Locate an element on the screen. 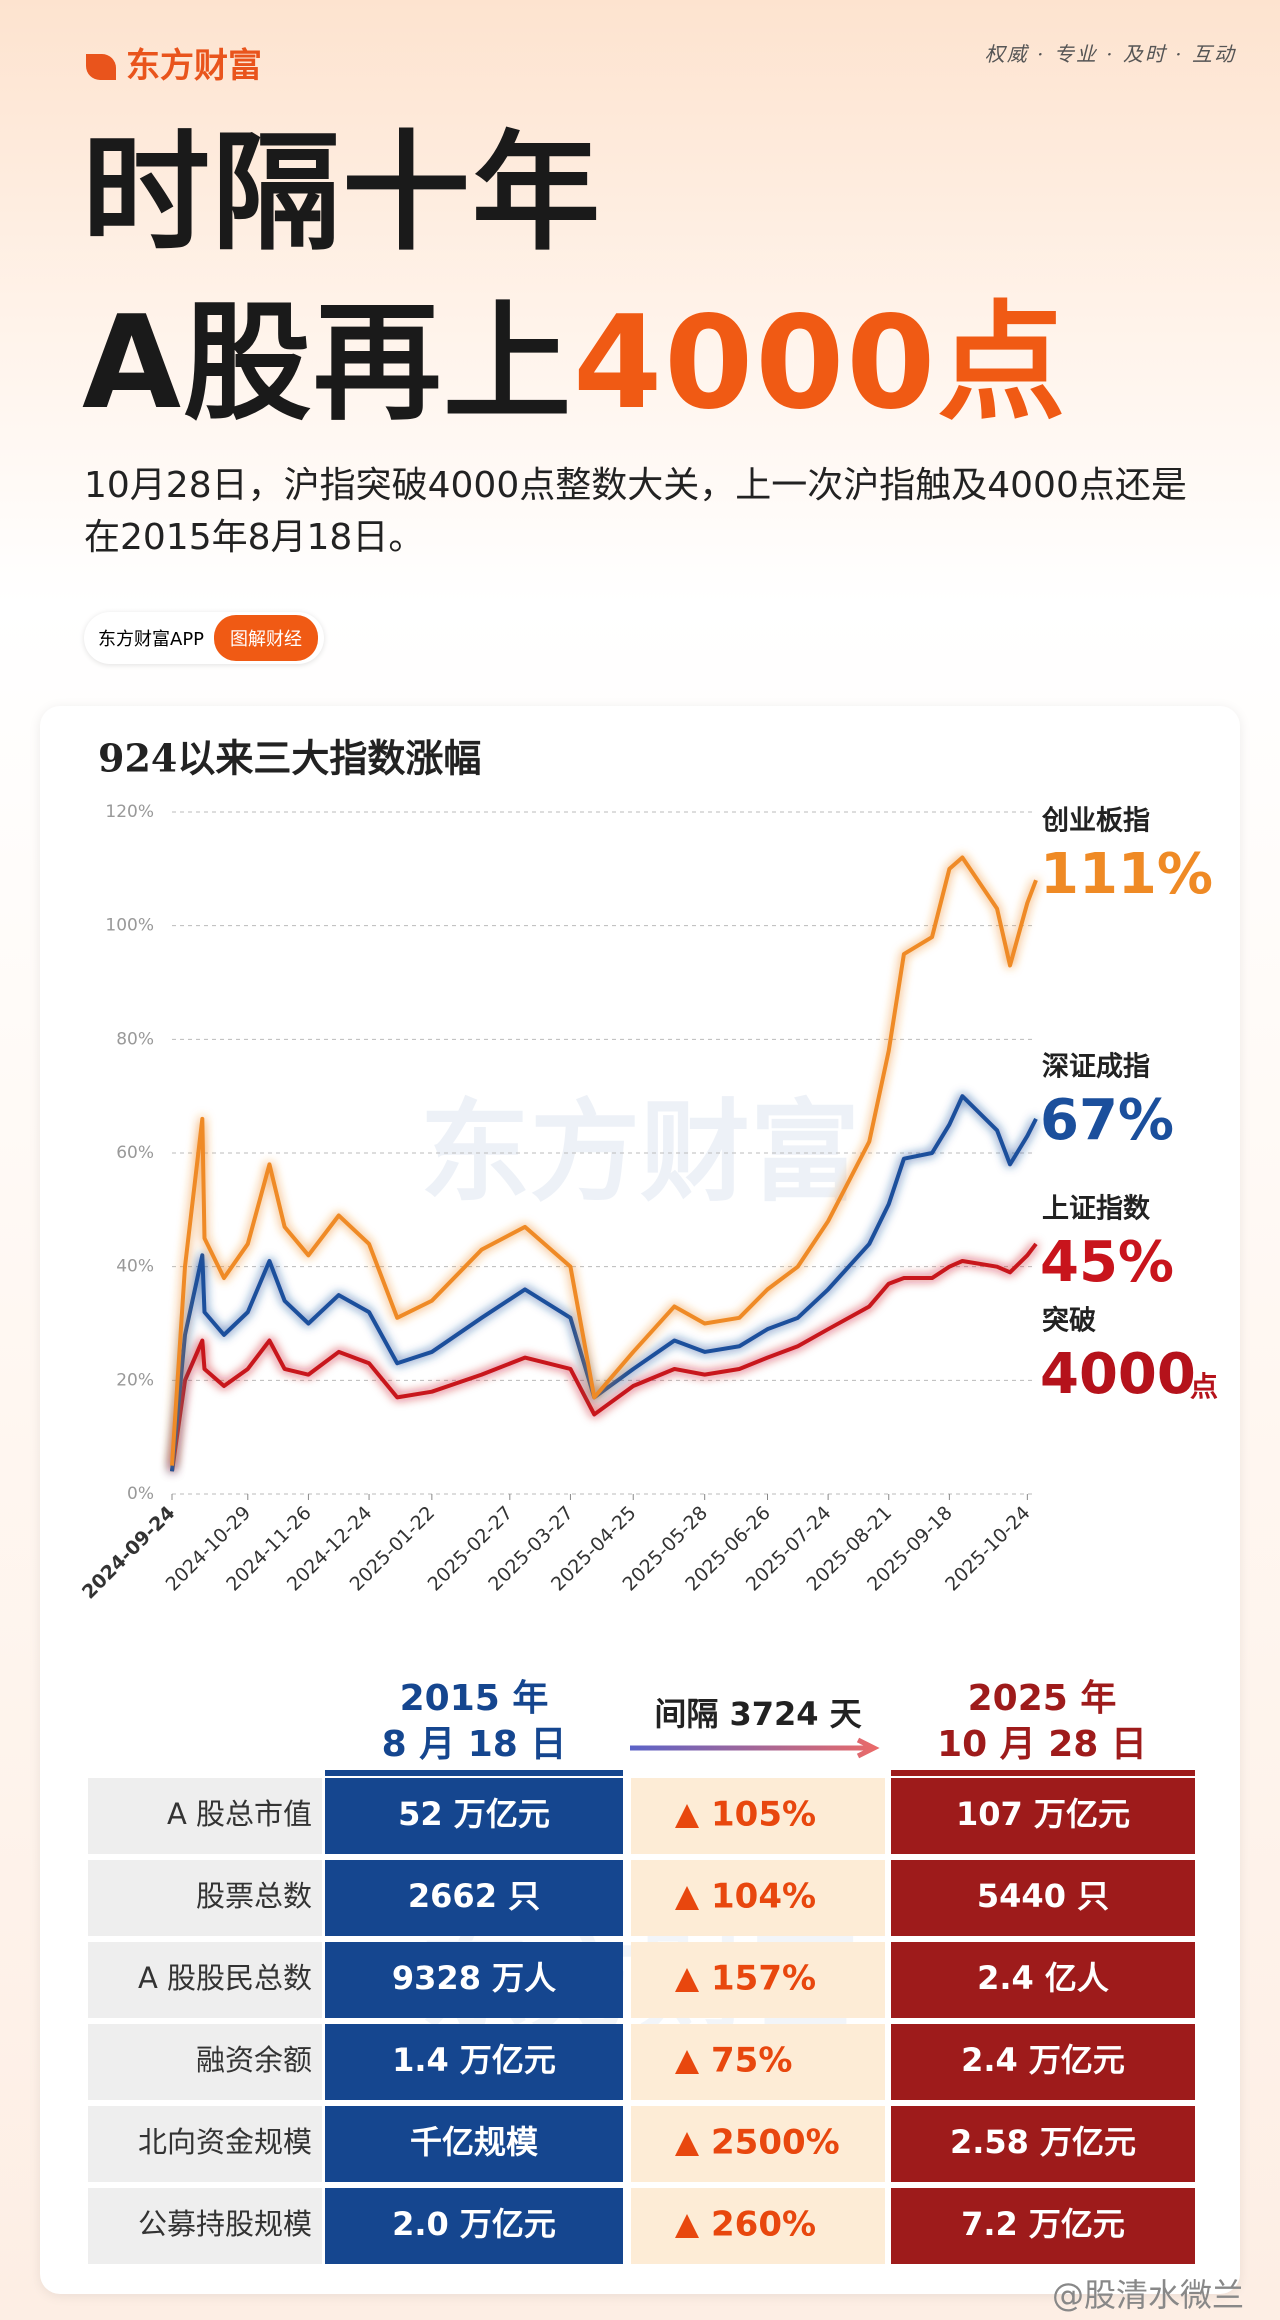  row-label: 融资余额 is located at coordinates (254, 2060).